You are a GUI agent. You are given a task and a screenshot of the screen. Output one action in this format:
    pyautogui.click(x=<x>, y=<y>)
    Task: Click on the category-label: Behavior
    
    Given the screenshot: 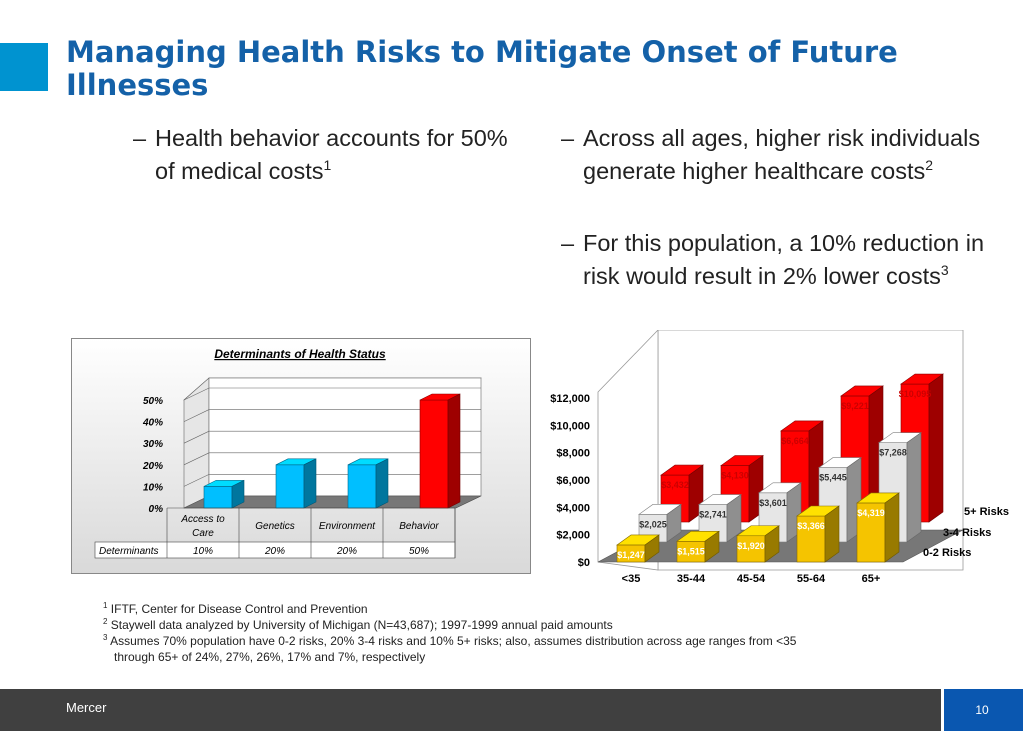 What is the action you would take?
    pyautogui.click(x=419, y=526)
    